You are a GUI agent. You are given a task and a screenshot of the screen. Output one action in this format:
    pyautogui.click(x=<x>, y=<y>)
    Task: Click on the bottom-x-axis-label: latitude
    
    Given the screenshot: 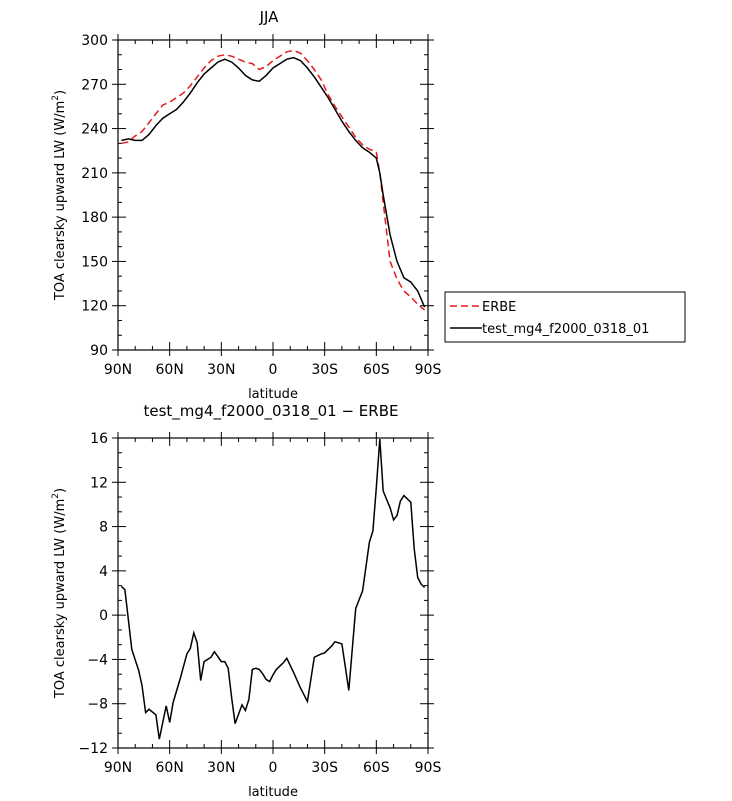 What is the action you would take?
    pyautogui.click(x=273, y=792)
    